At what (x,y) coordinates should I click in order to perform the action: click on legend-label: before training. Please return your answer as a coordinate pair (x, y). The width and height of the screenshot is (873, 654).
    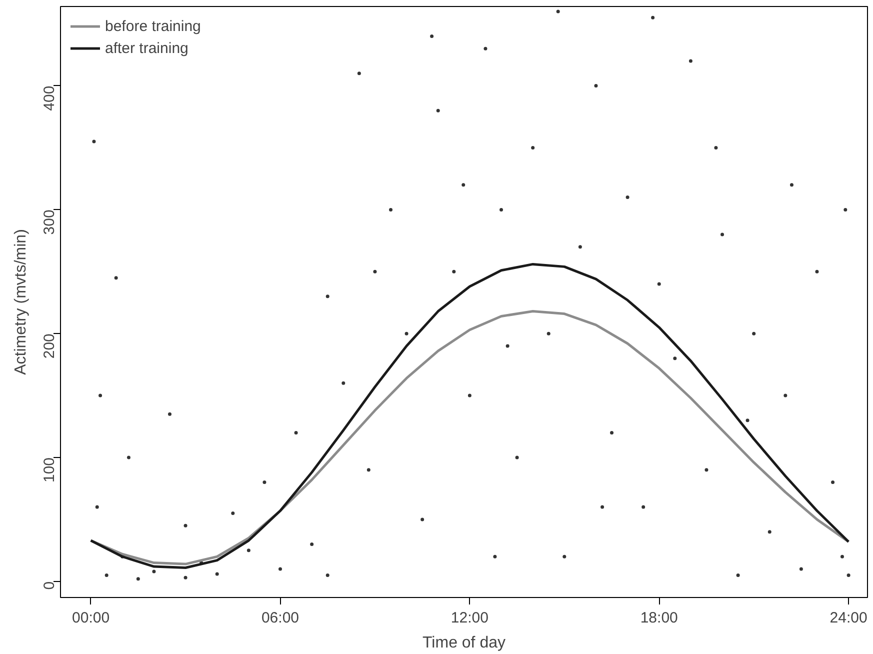
    Looking at the image, I should click on (153, 26).